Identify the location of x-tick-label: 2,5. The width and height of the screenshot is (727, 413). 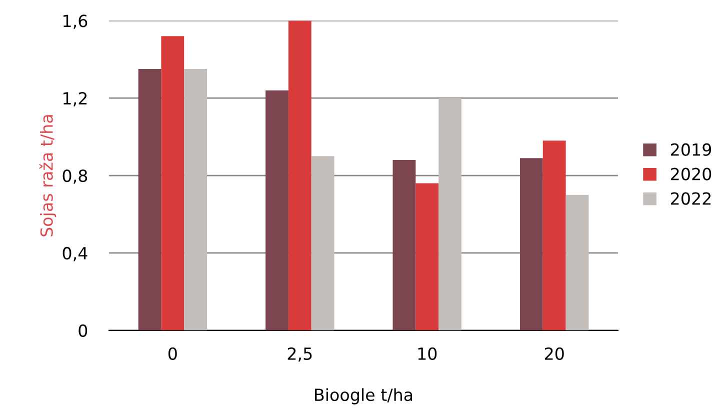
(300, 354).